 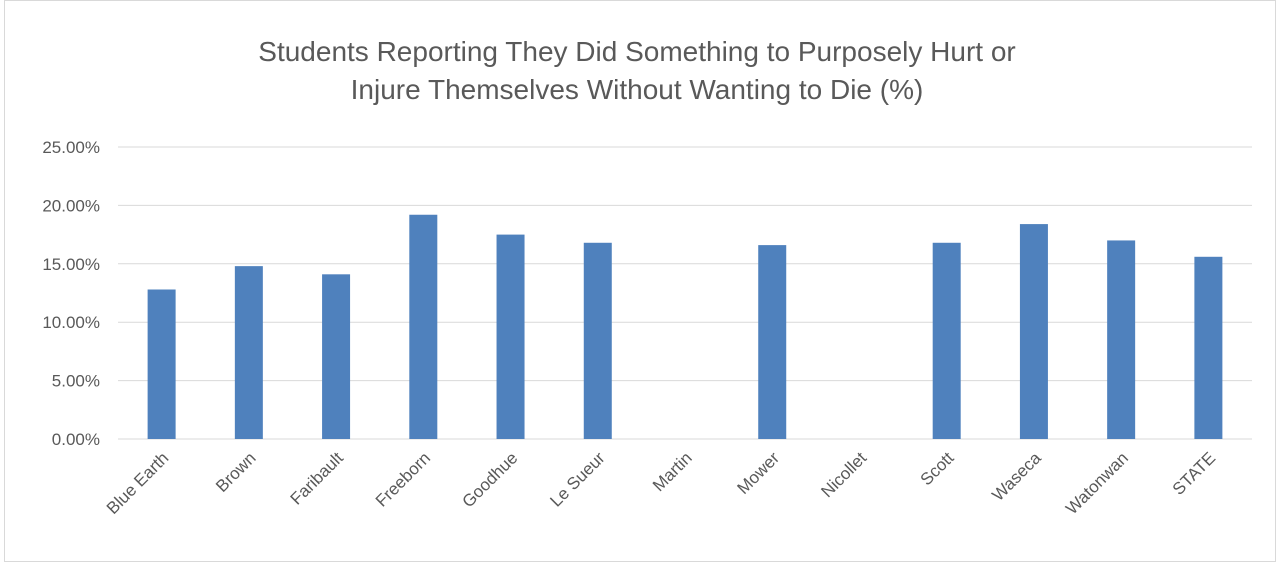 What do you see at coordinates (759, 473) in the screenshot?
I see `x-category-label: Mower` at bounding box center [759, 473].